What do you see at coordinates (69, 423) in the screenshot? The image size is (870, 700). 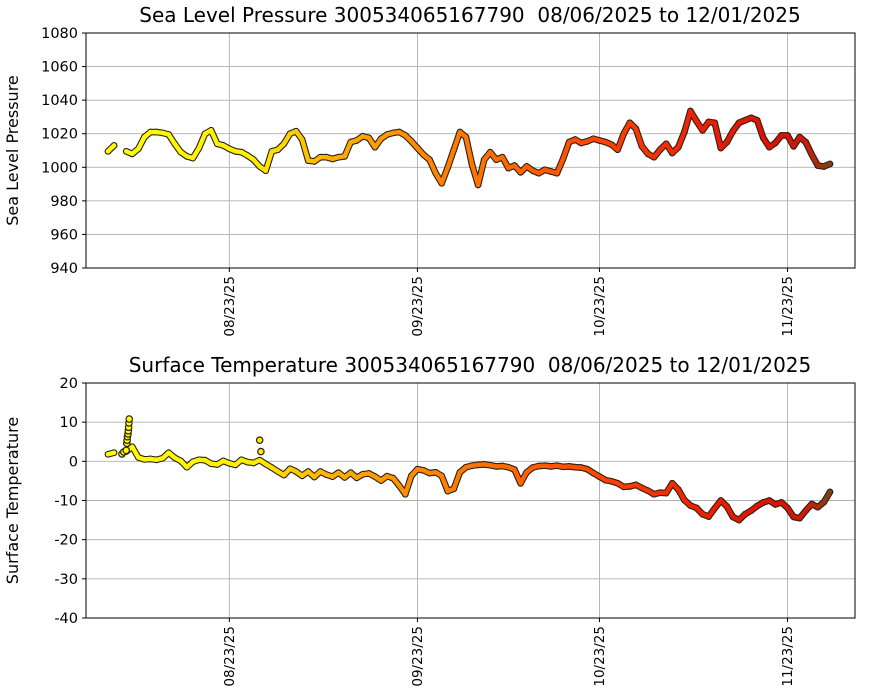 I see `y-tick-label: 10` at bounding box center [69, 423].